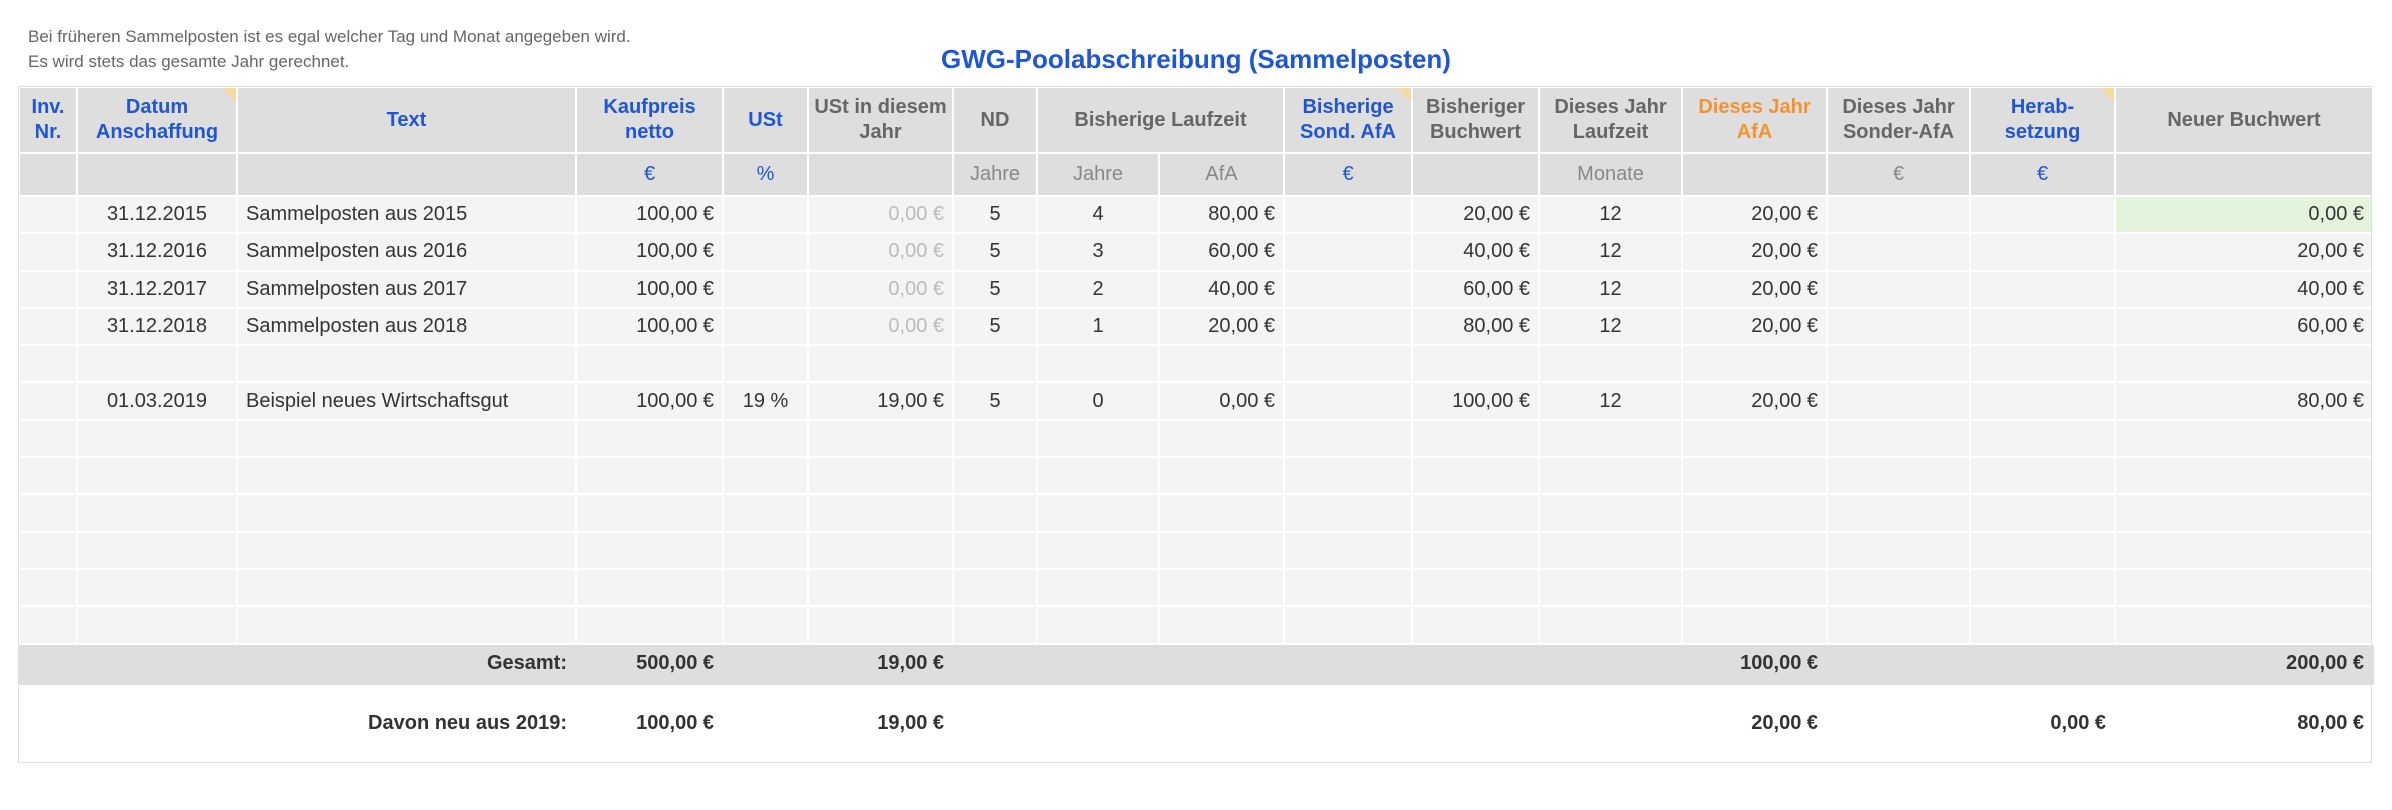 This screenshot has width=2392, height=810. What do you see at coordinates (765, 401) in the screenshot?
I see `table-cell: 19 %` at bounding box center [765, 401].